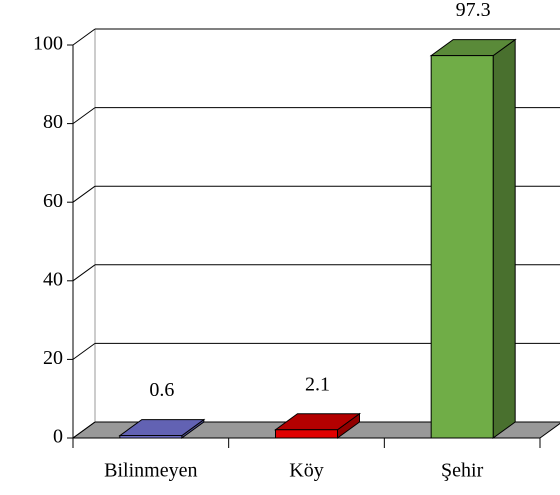 Image resolution: width=560 pixels, height=495 pixels. What do you see at coordinates (58, 437) in the screenshot?
I see `y-tick-label: 0` at bounding box center [58, 437].